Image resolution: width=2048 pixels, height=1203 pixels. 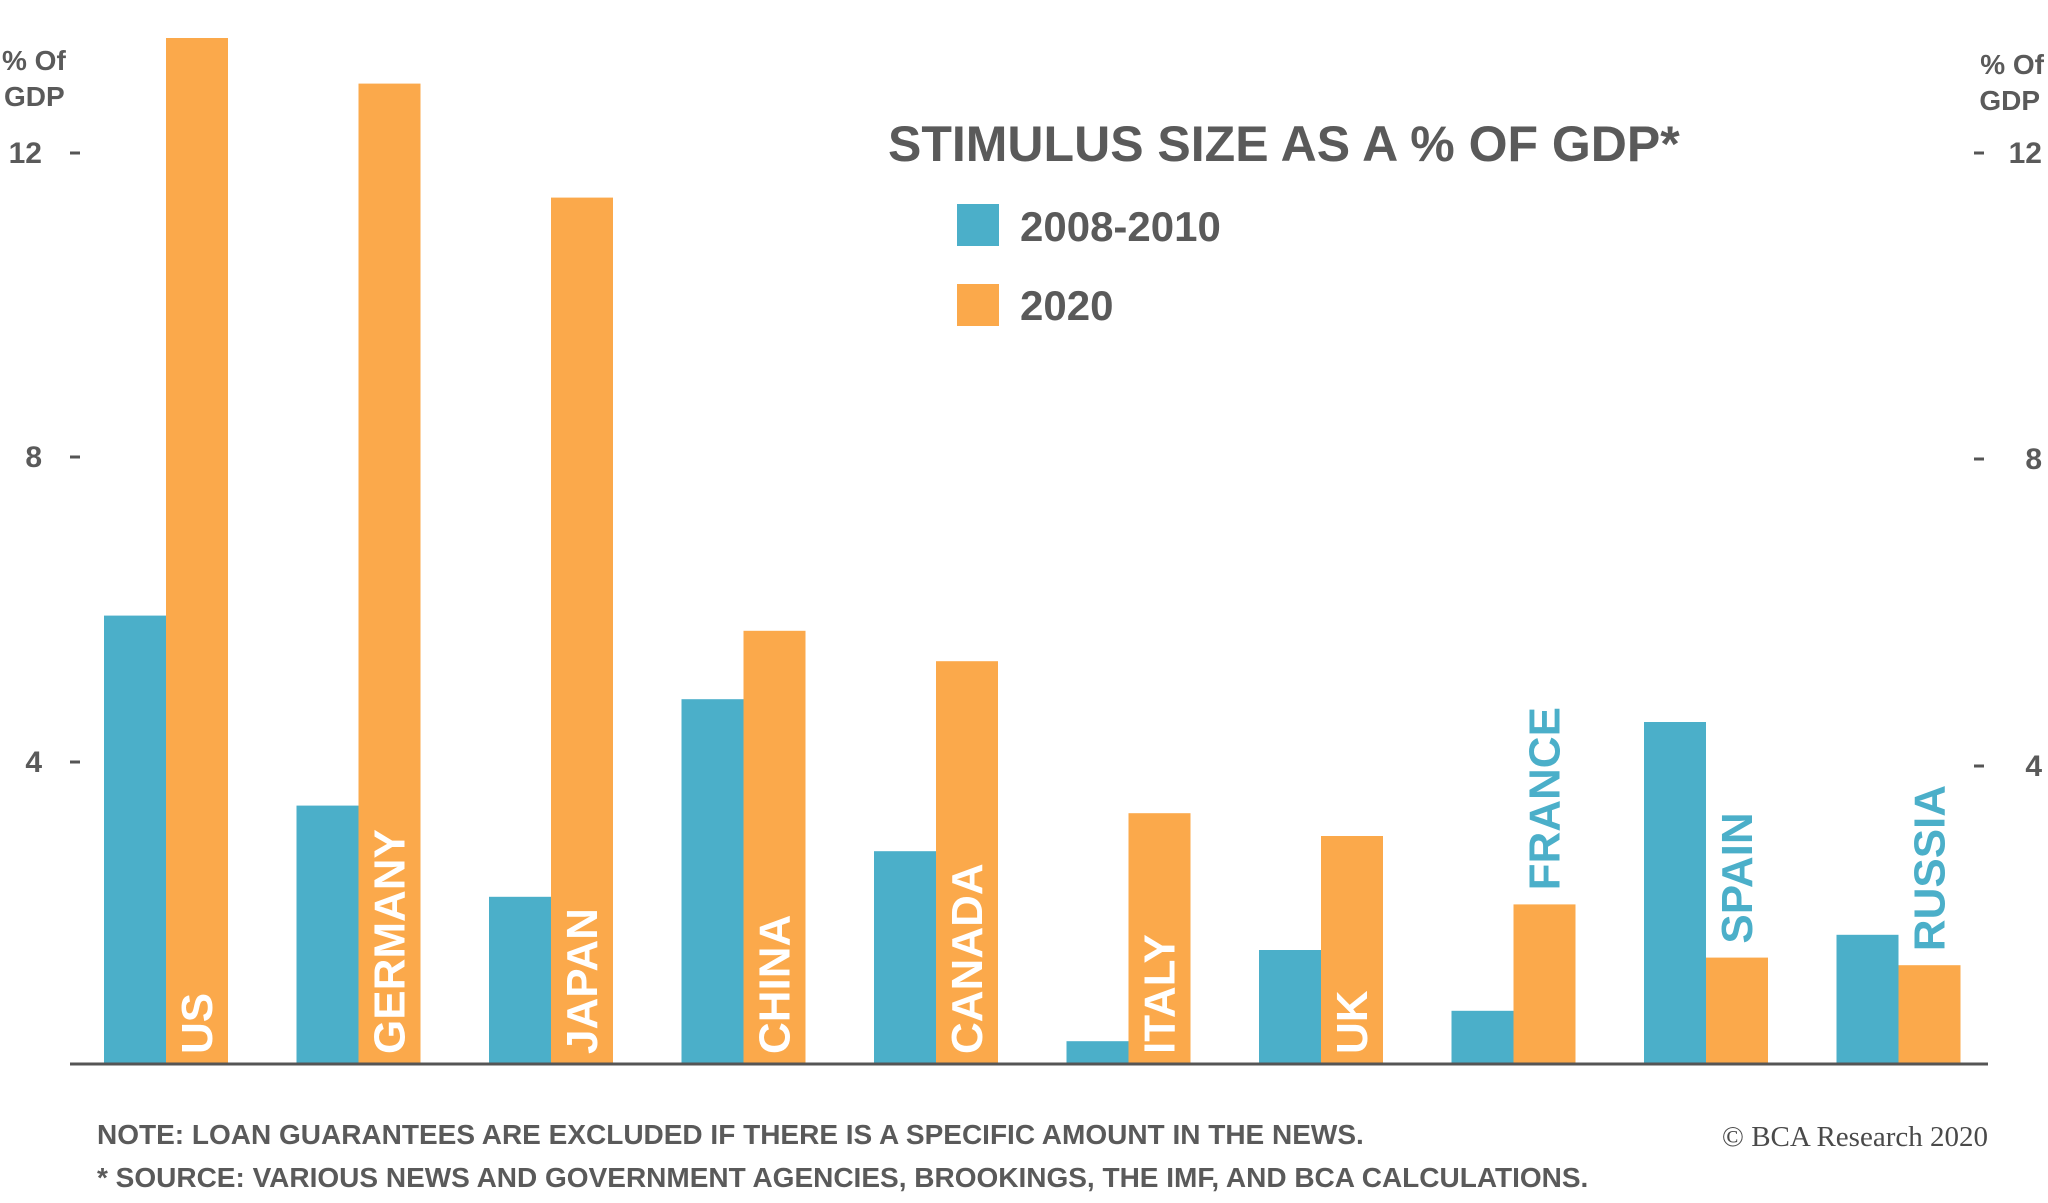 What do you see at coordinates (390, 941) in the screenshot?
I see `category-label-germany: GERMANY` at bounding box center [390, 941].